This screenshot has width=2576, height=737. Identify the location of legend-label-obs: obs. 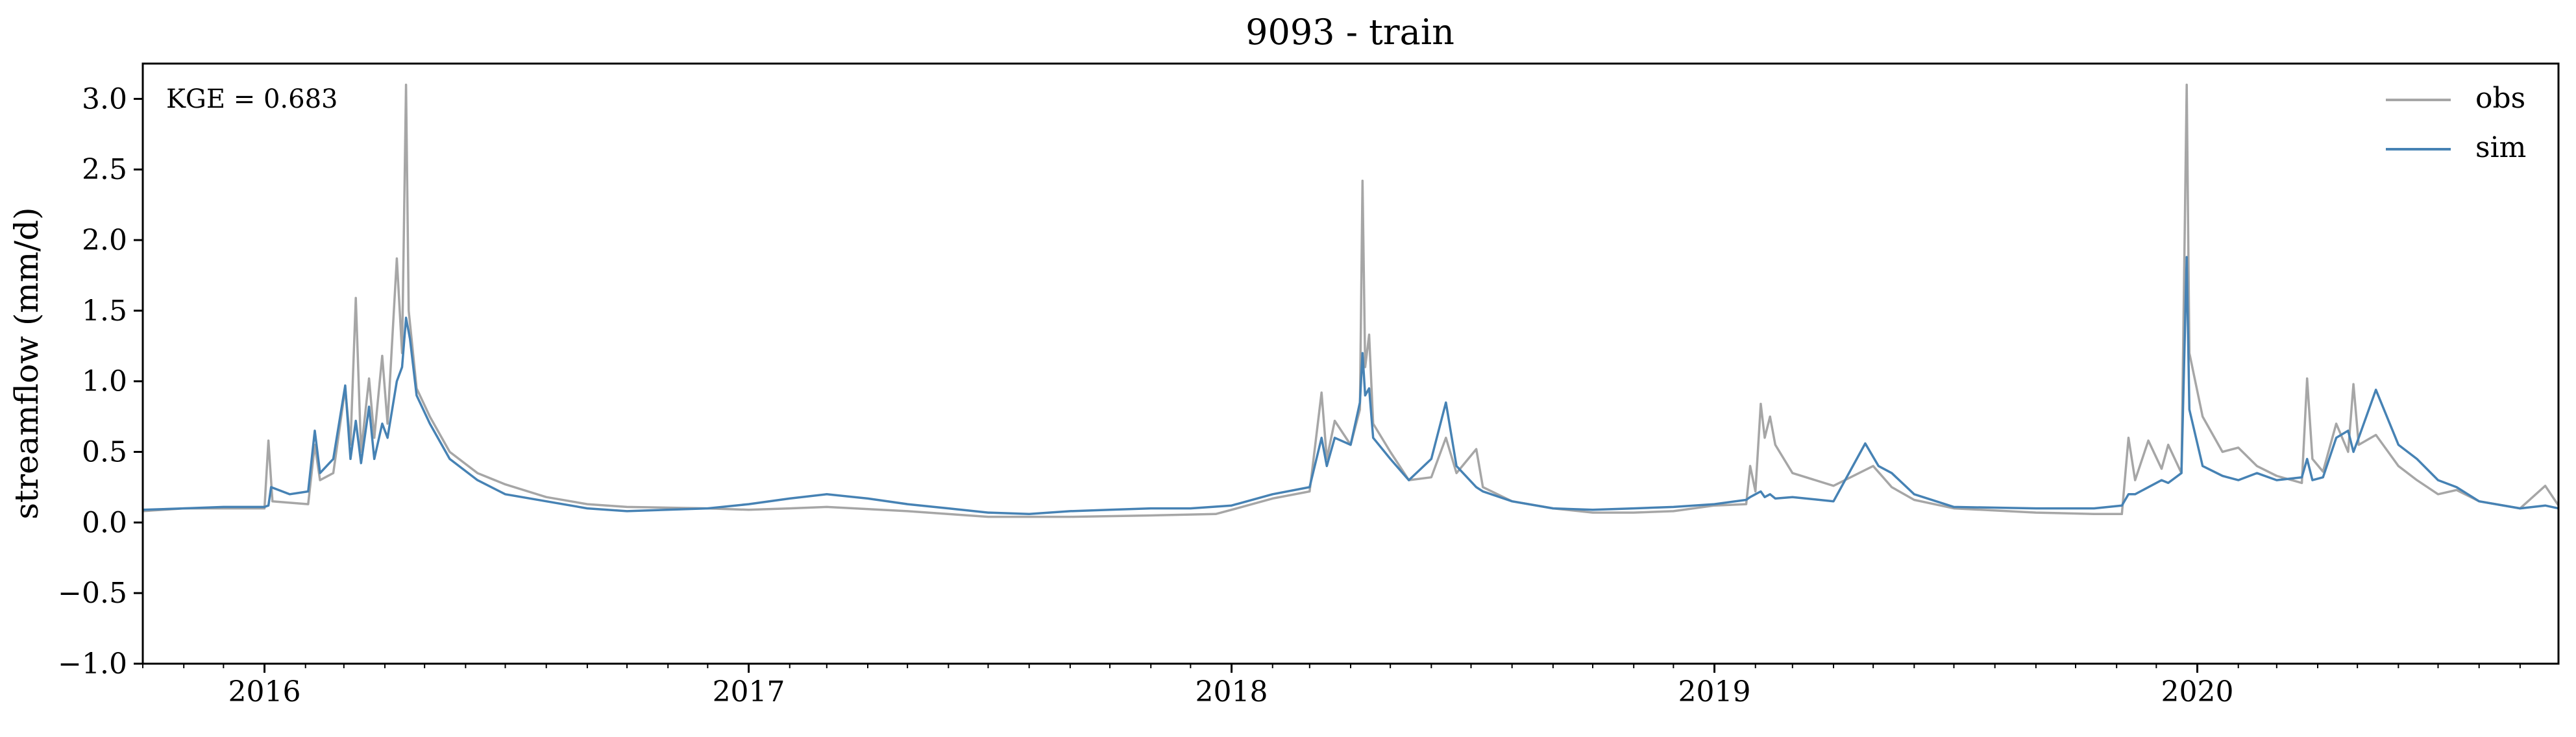
(2500, 99).